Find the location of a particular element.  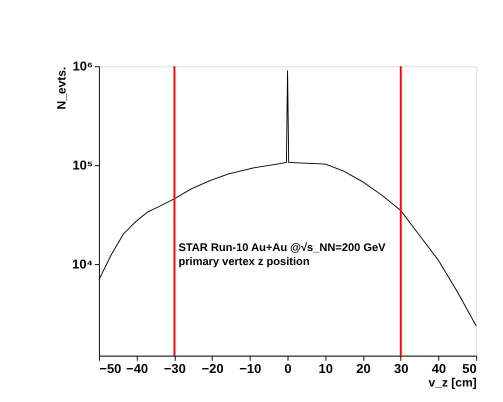

x-axis-title: v_z [cm] is located at coordinates (452, 383).